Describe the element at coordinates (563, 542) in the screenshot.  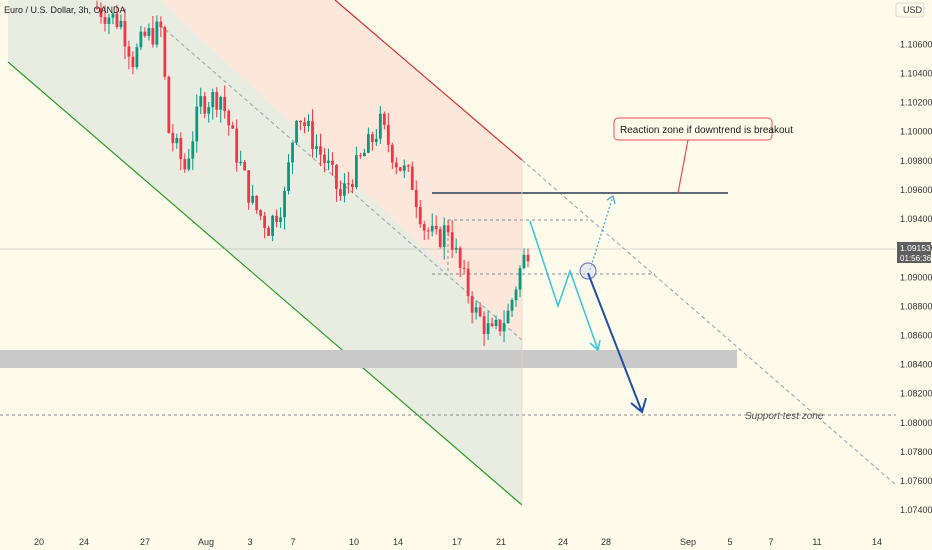
I see `x-tick-label: 24` at that location.